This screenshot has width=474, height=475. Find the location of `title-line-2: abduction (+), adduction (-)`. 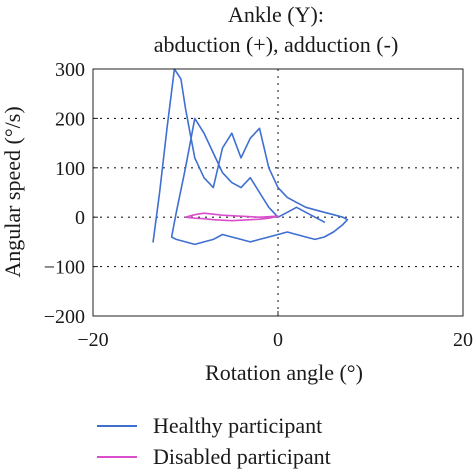

title-line-2: abduction (+), adduction (-) is located at coordinates (276, 44).